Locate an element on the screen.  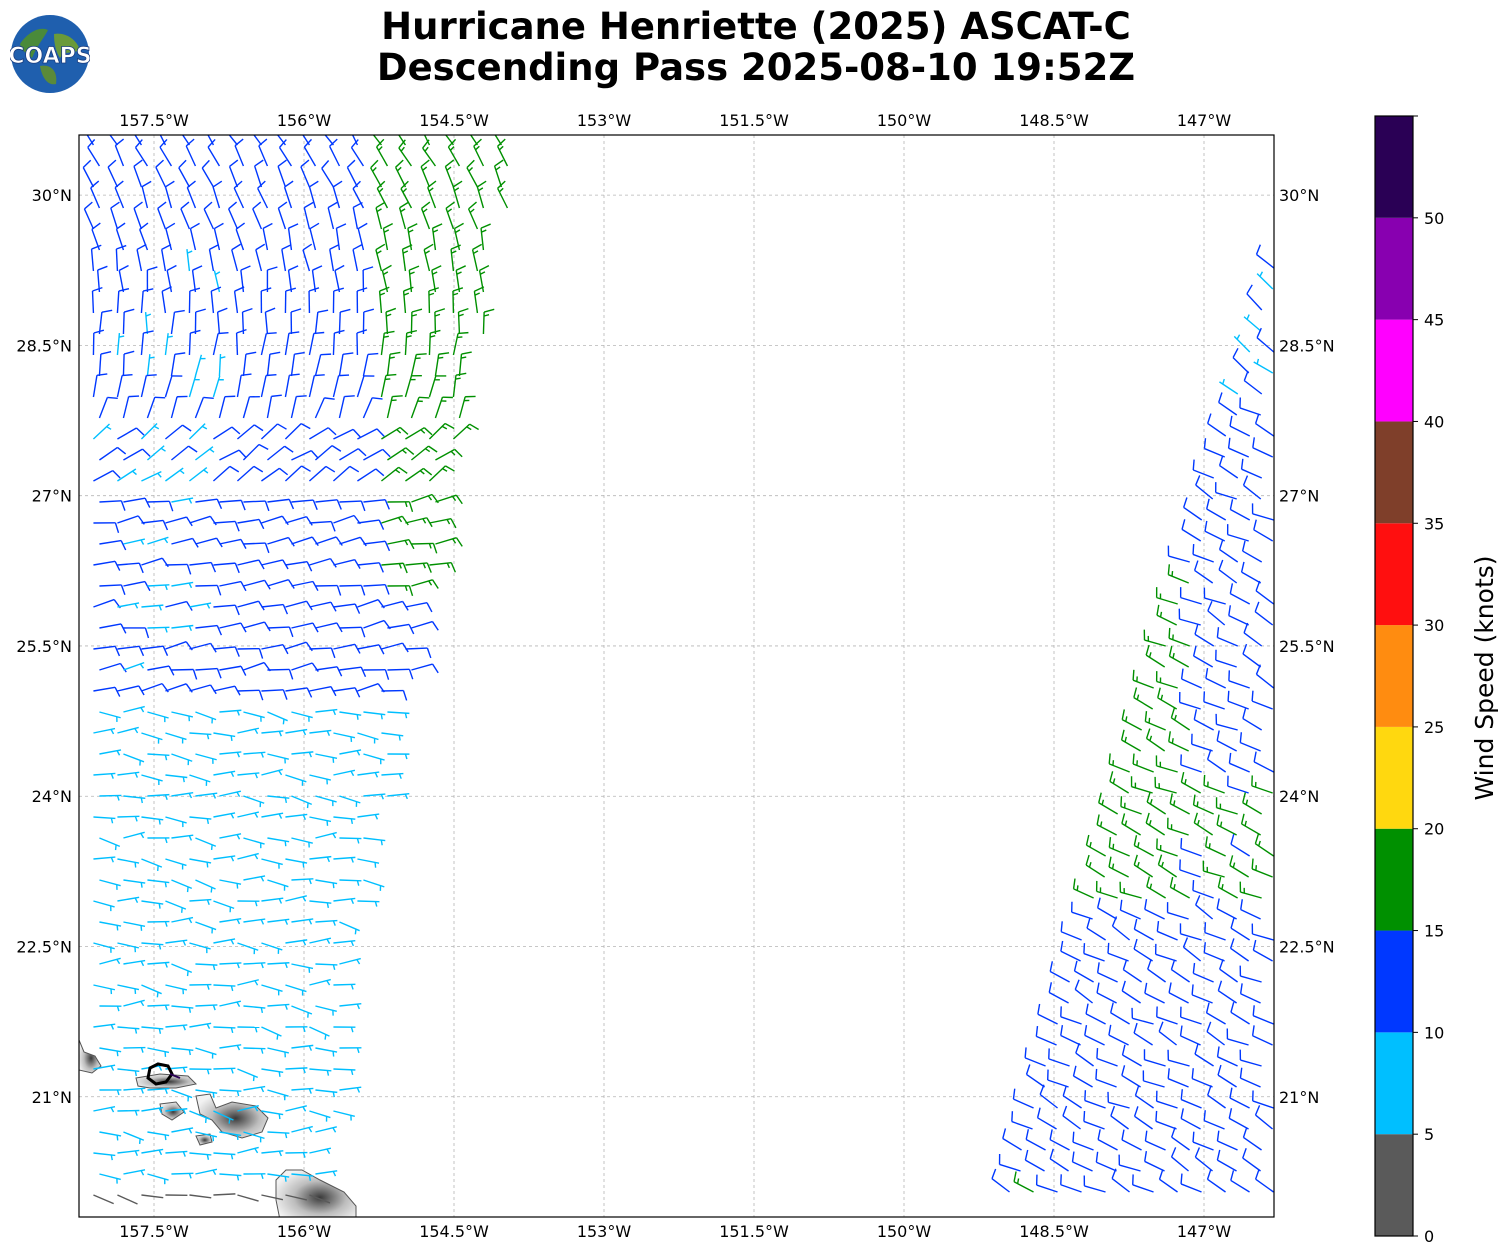
lon-tick-label-bottom: 151.5°W is located at coordinates (754, 1231).